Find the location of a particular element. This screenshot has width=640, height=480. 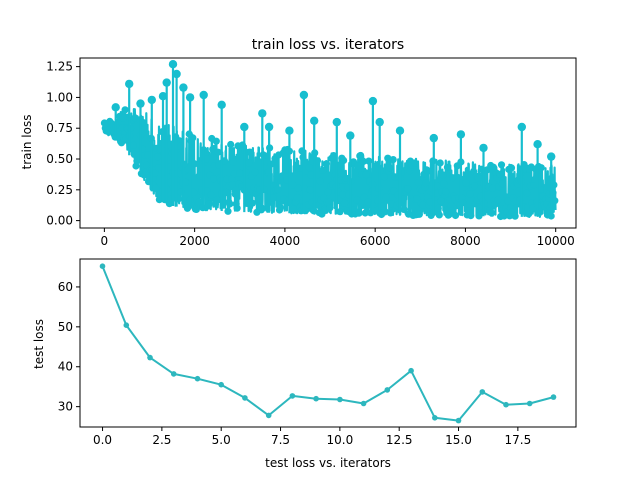

test-loss-x-ticks: 0.0 2.5 5.0 7.5 10.0 12.5 15.0 17.5 is located at coordinates (312, 437).